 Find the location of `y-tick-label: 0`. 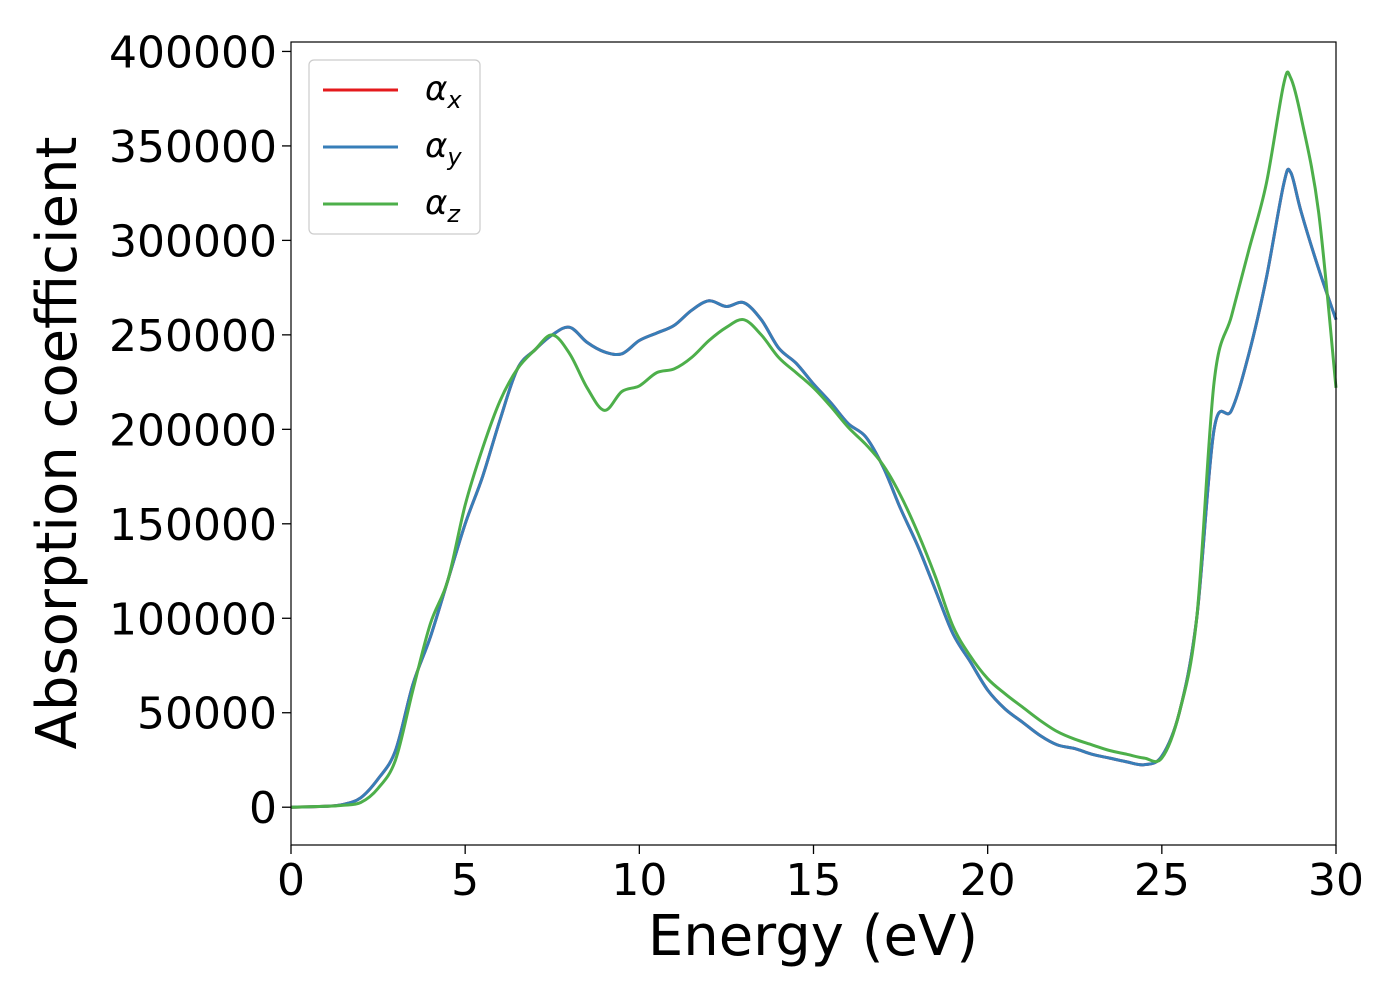

y-tick-label: 0 is located at coordinates (263, 808).